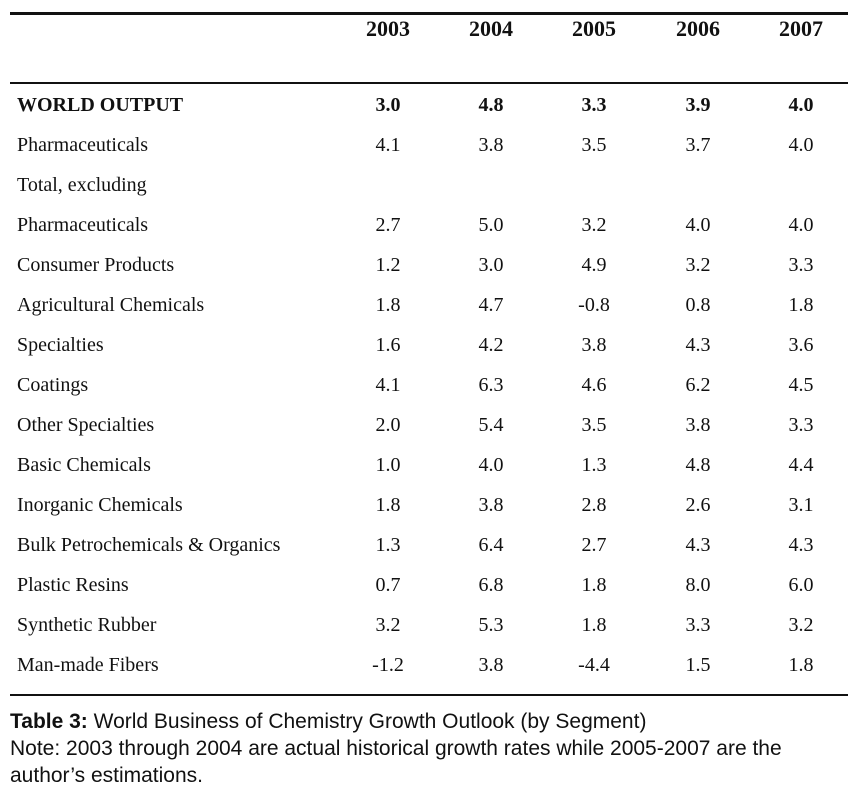  I want to click on row-label: Consumer Products, so click(96, 265).